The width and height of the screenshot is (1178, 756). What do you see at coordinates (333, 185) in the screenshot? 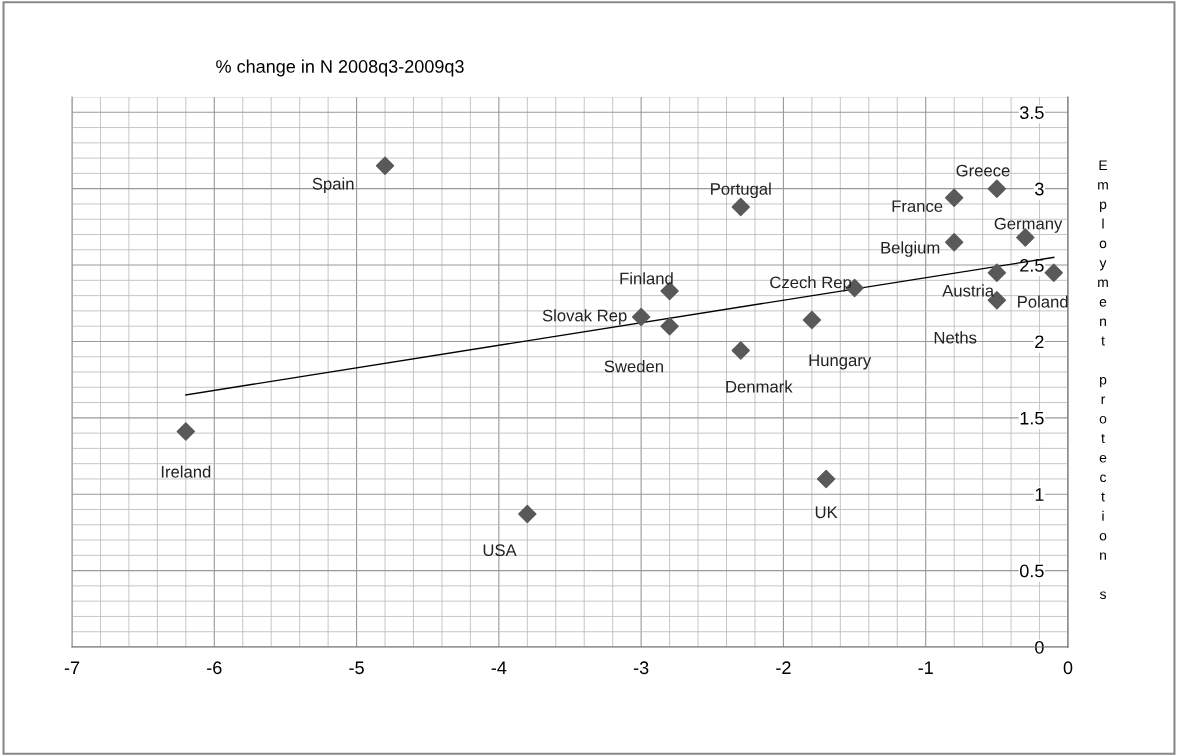
I see `annotation: Spain` at bounding box center [333, 185].